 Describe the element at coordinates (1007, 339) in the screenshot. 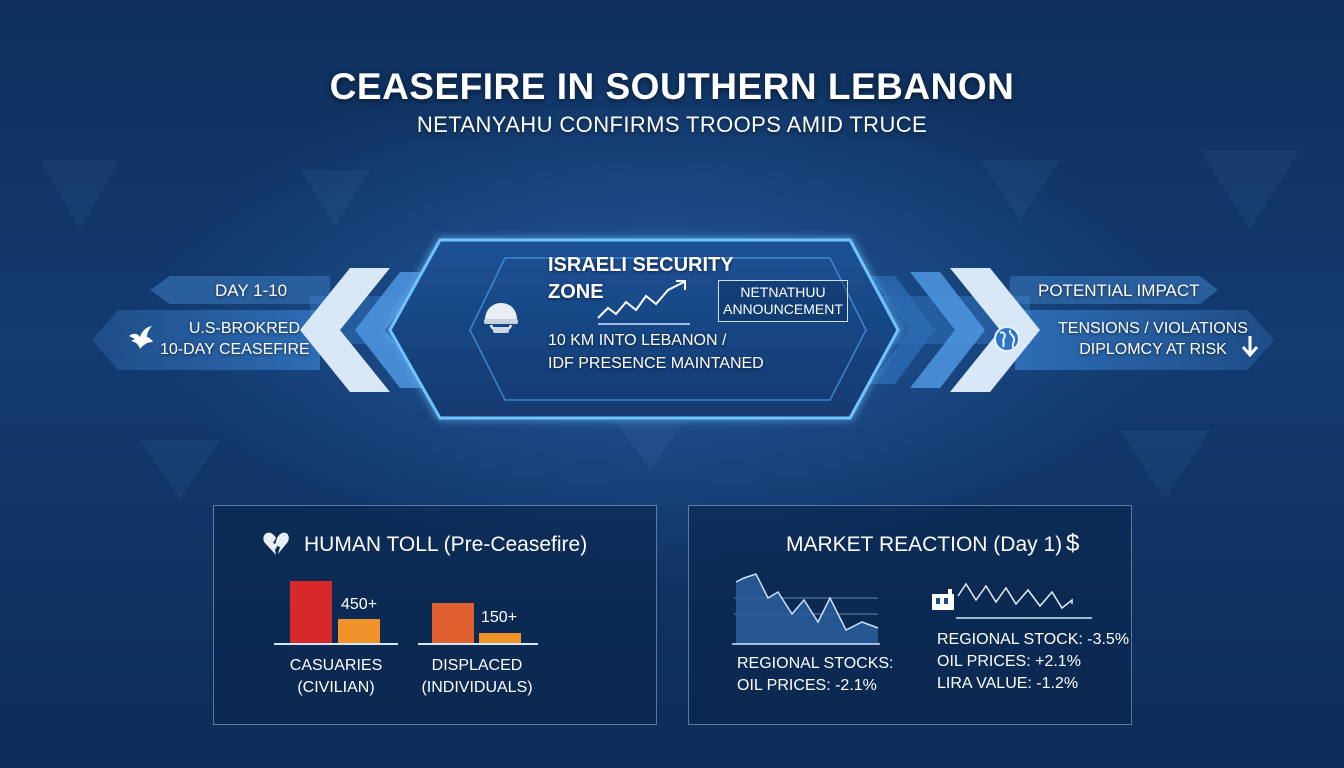

I see `globe-icon` at that location.